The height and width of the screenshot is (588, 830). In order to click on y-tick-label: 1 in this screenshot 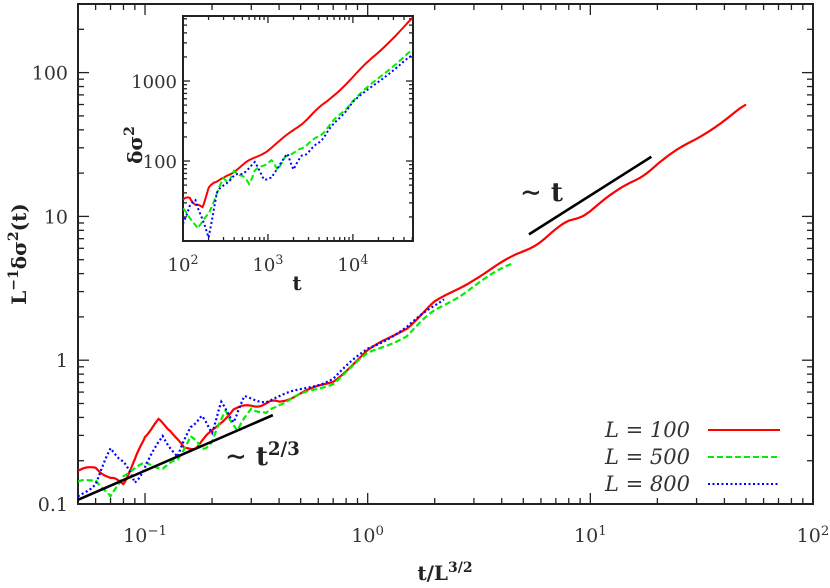, I will do `click(62, 361)`.